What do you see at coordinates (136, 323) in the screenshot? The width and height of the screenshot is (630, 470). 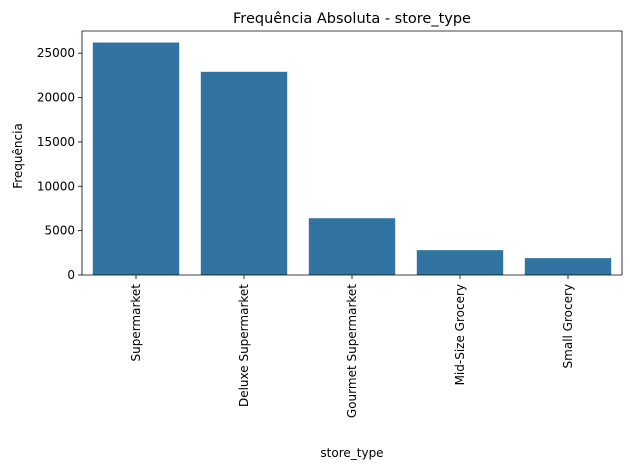 I see `x-tick-label: Supermarket` at bounding box center [136, 323].